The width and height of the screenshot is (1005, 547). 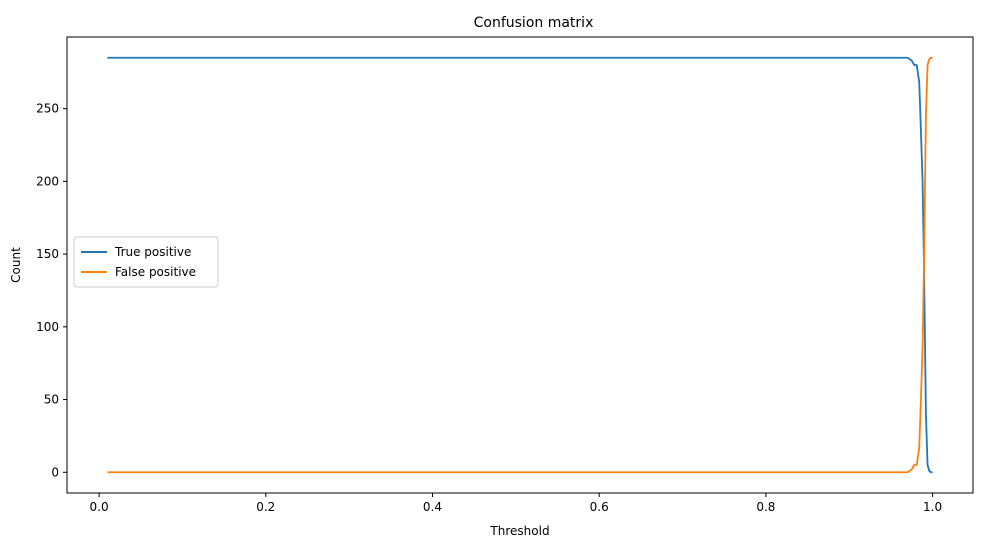 I want to click on x-tick-label: 0.0, so click(x=99, y=507).